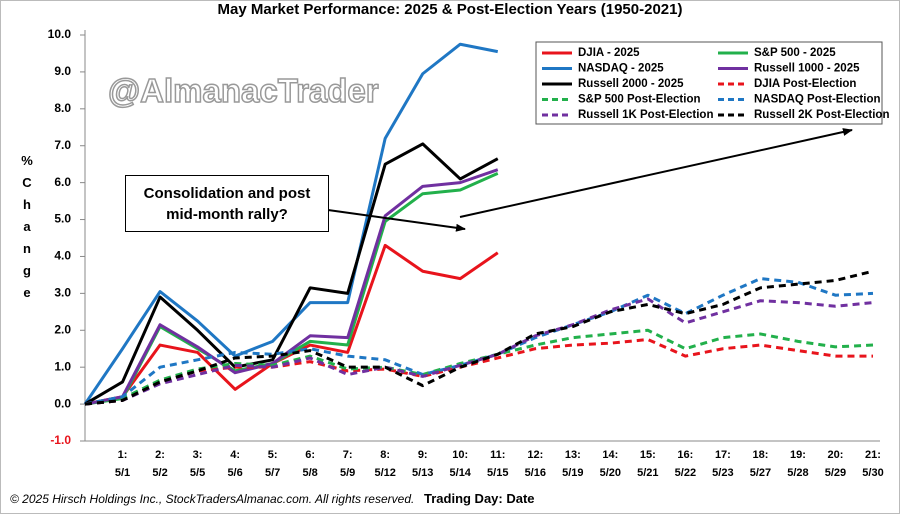  I want to click on x-tick-label: 4: 5/6, so click(235, 464).